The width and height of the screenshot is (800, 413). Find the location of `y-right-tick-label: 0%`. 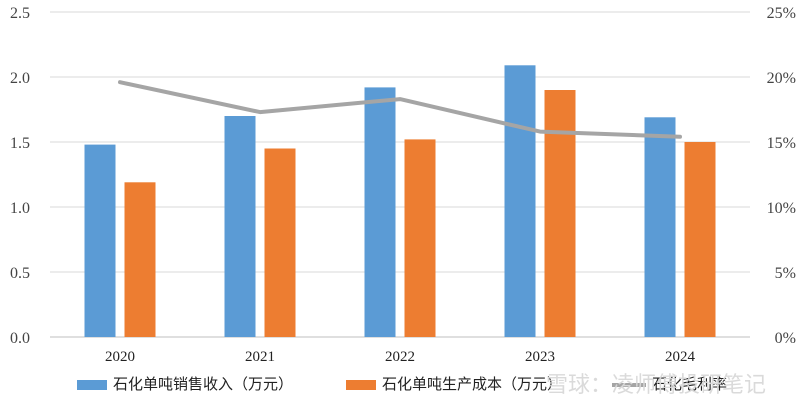

y-right-tick-label: 0% is located at coordinates (785, 338).